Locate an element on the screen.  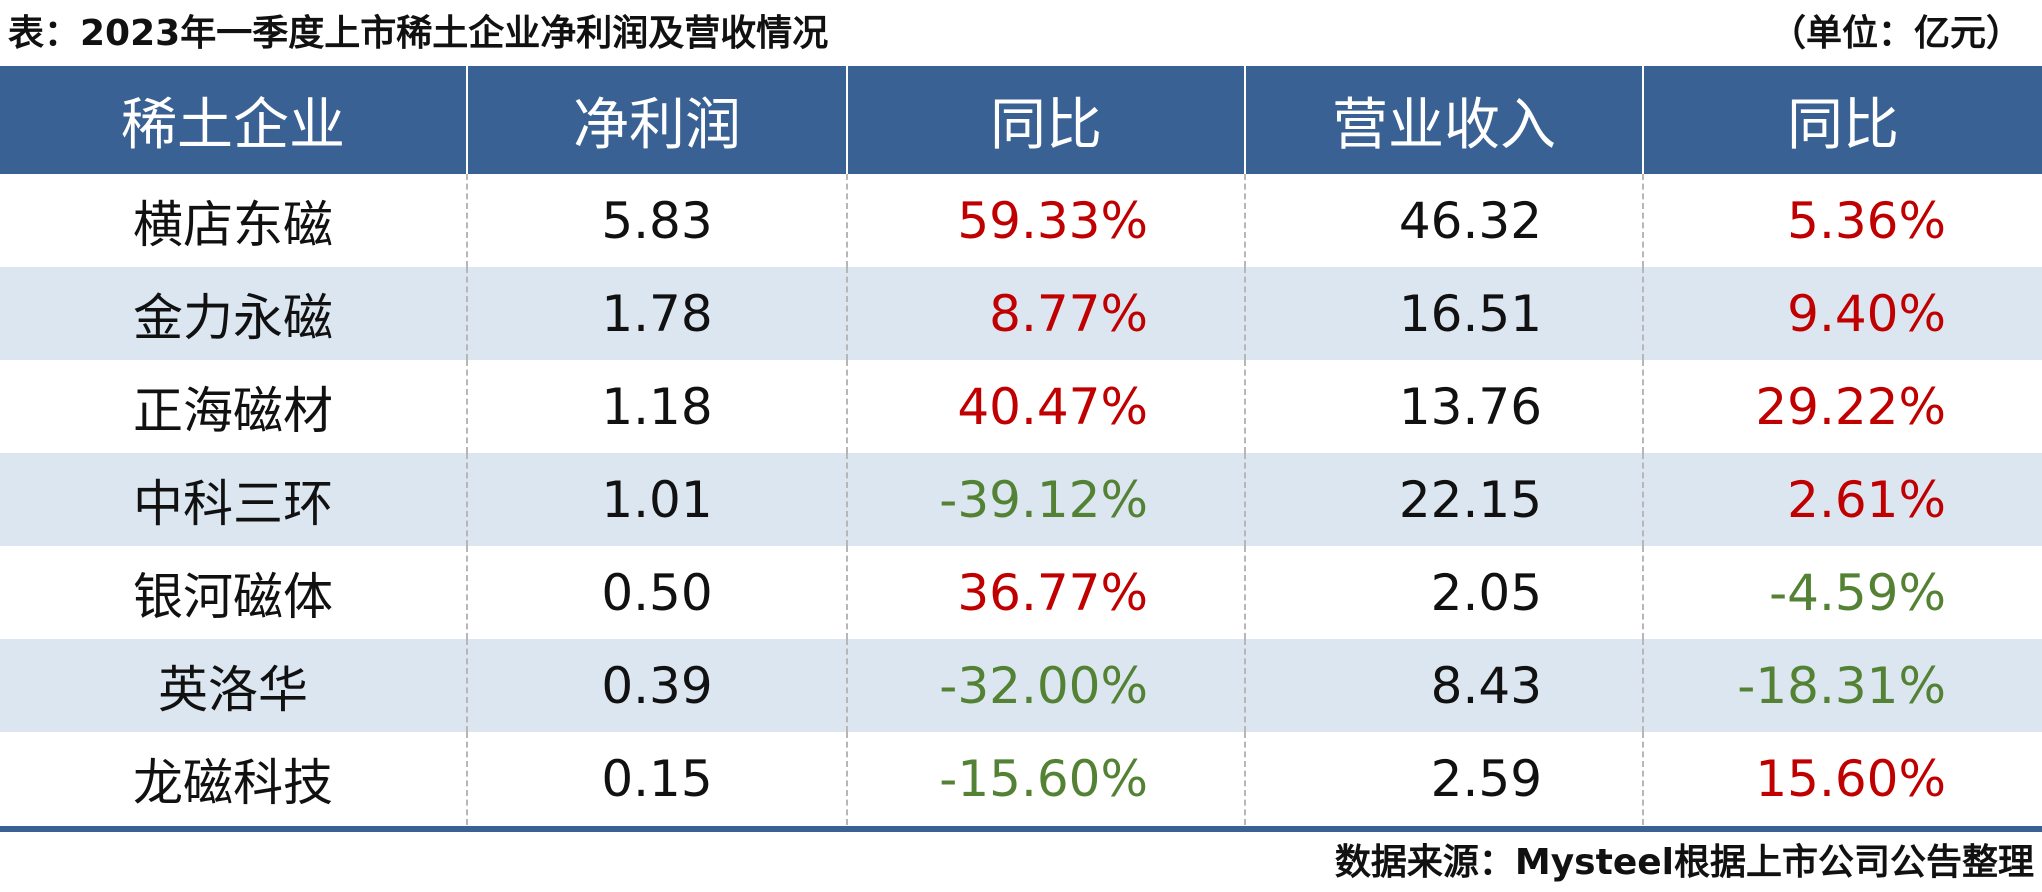
net-profit-value: 1.18 is located at coordinates (657, 406).